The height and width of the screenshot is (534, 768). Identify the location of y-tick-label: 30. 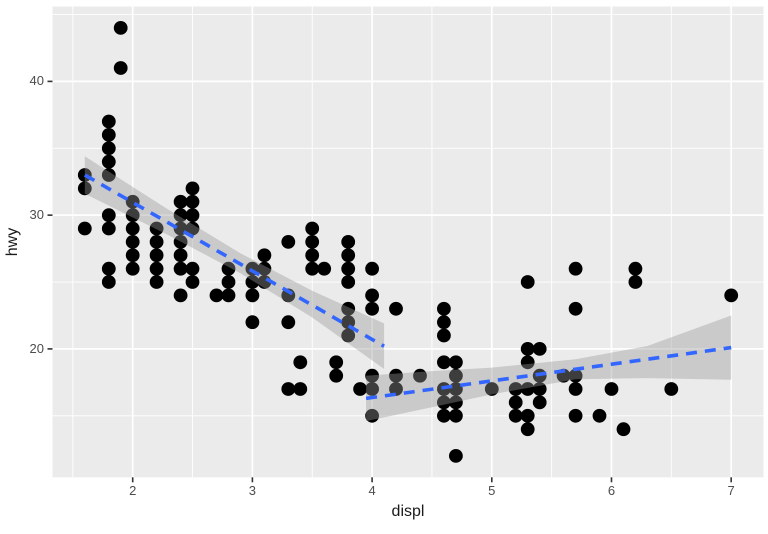
(36, 215).